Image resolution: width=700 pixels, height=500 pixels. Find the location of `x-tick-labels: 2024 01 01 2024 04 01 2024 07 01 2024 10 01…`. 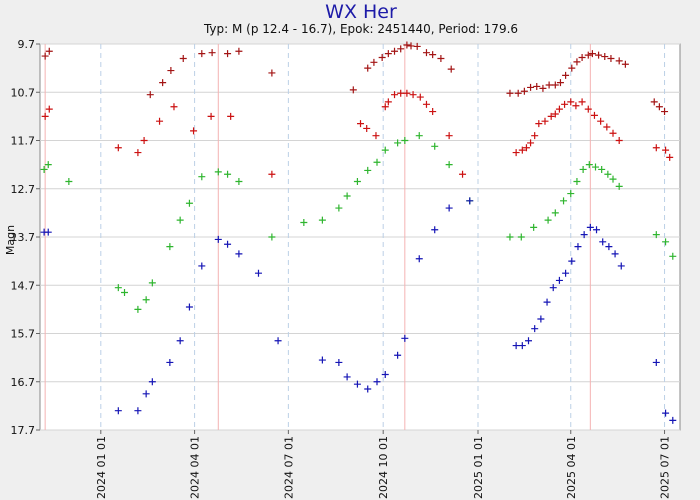

x-tick-labels: 2024 01 01 2024 04 01 2024 07 01 2024 10 01… is located at coordinates (383, 464).